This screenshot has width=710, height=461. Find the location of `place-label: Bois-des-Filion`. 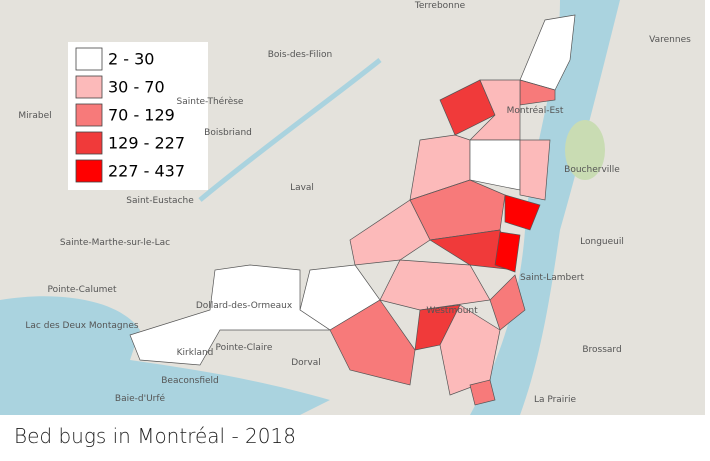

place-label: Bois-des-Filion is located at coordinates (300, 55).